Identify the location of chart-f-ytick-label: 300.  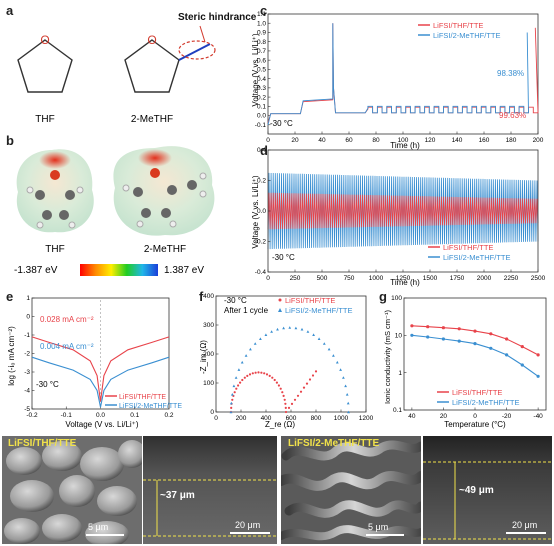
(208, 325).